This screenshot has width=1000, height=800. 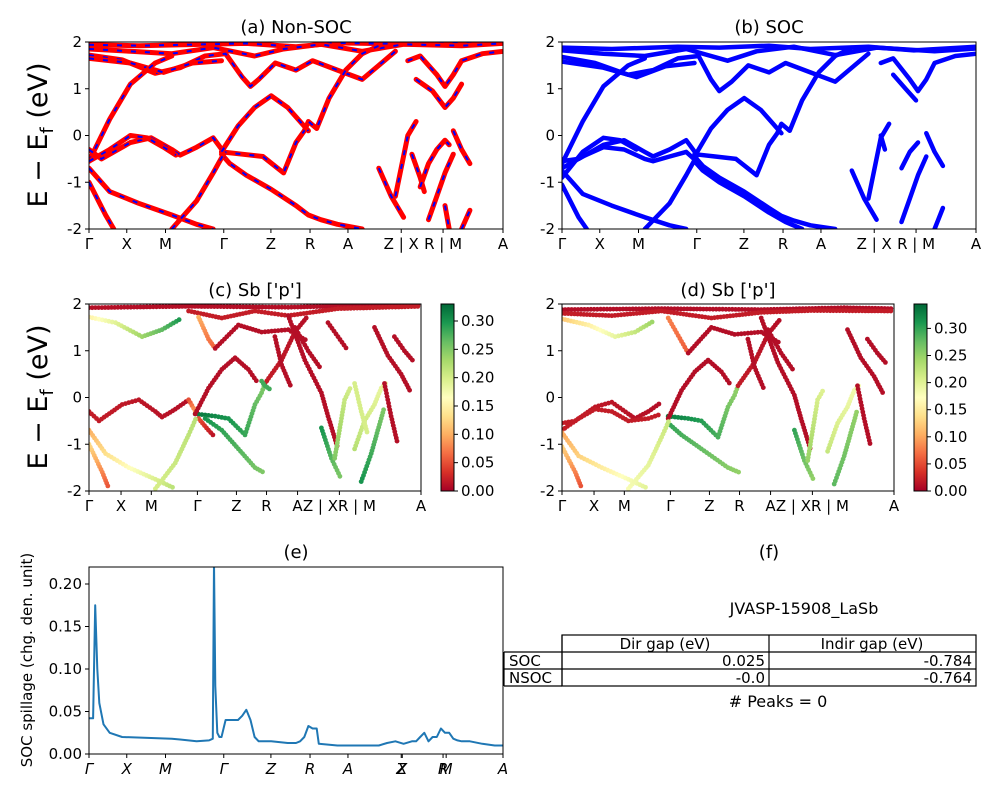 What do you see at coordinates (950, 355) in the screenshot?
I see `colorbar-tick-label: 0.25` at bounding box center [950, 355].